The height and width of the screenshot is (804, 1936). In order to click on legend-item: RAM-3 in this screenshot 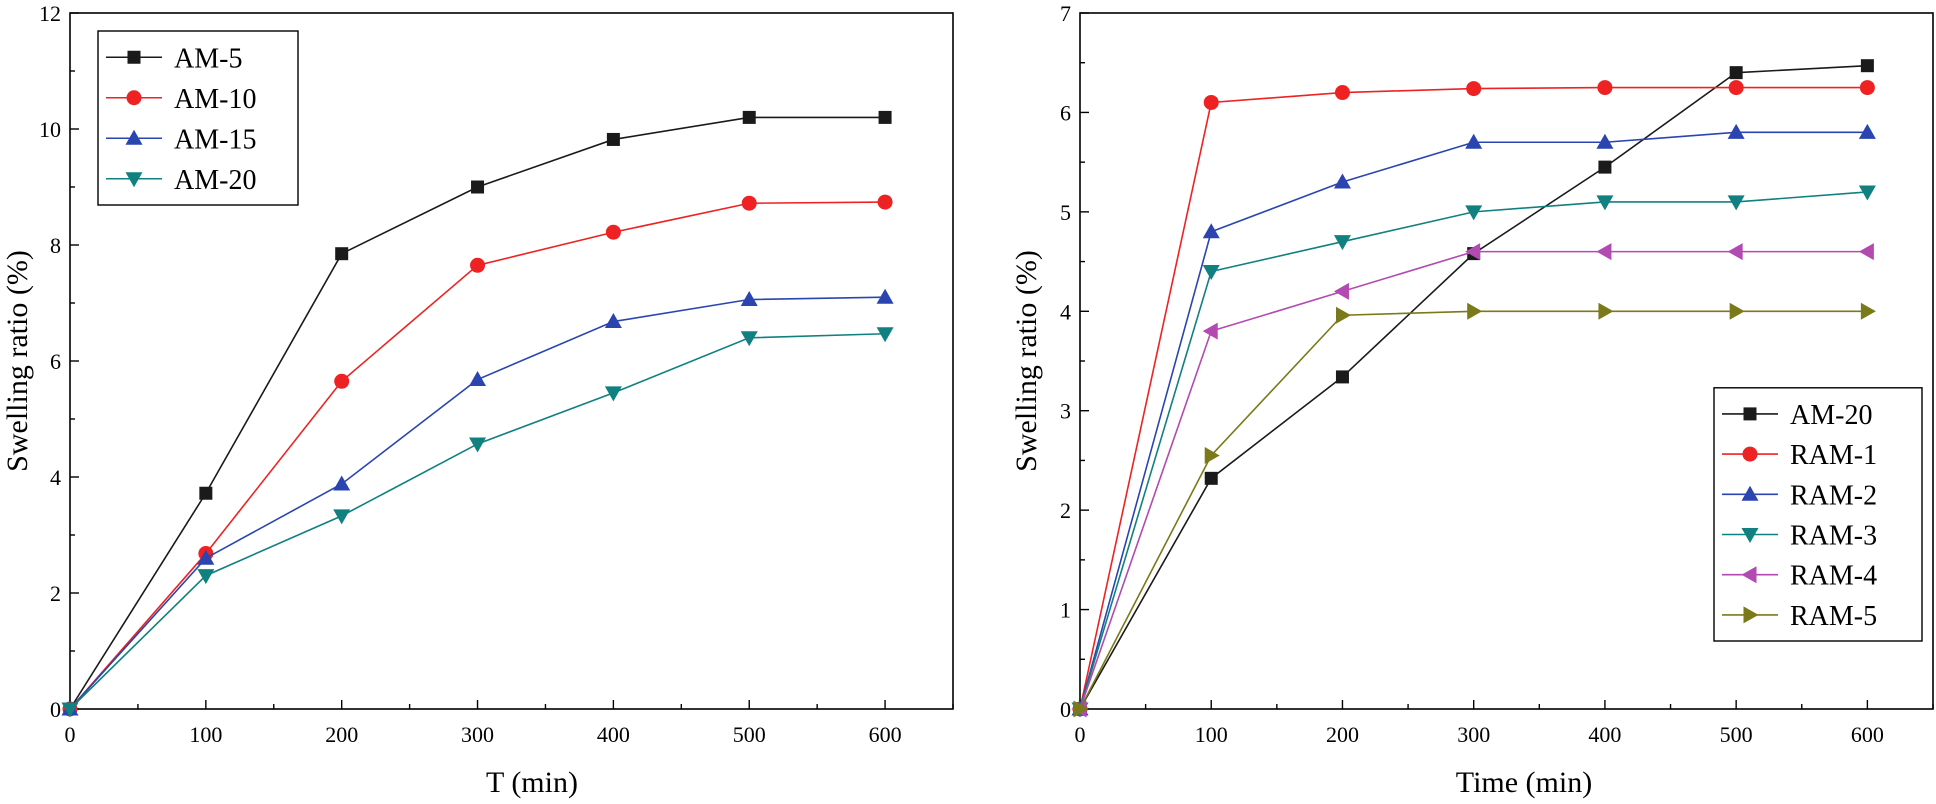, I will do `click(1799, 536)`.